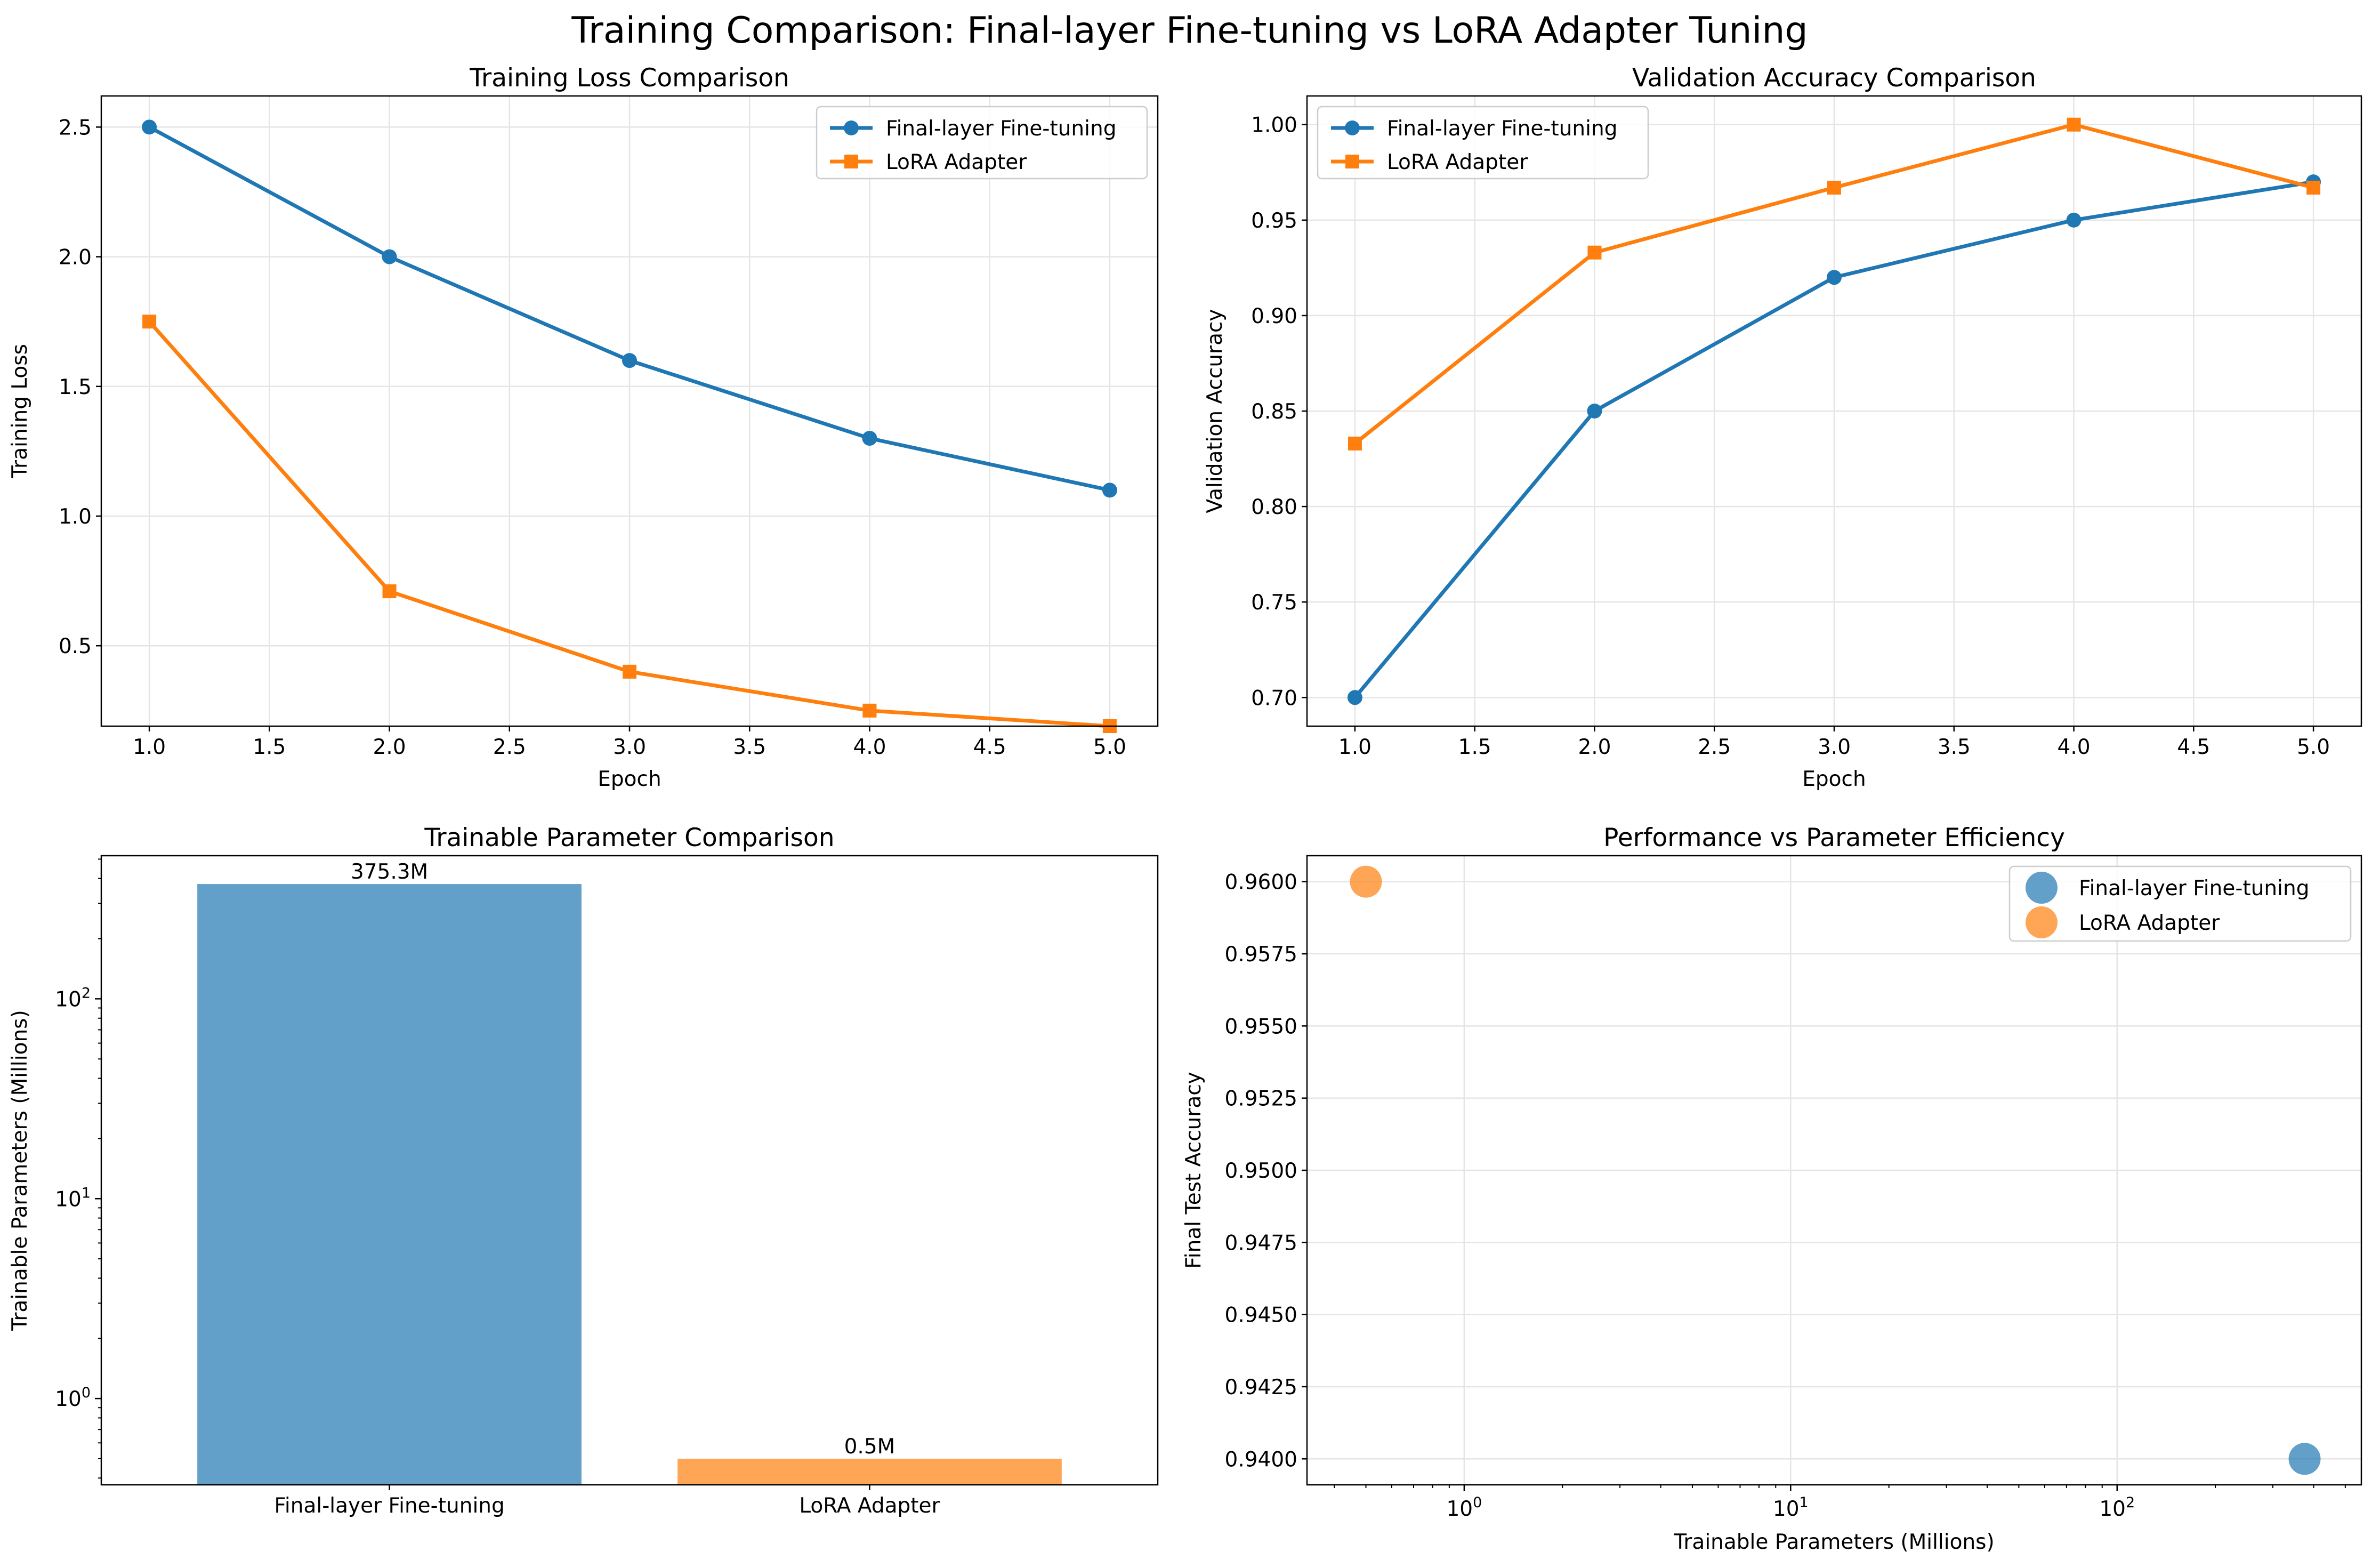  Describe the element at coordinates (1261, 1099) in the screenshot. I see `y-tick-label: 0.9525` at that location.